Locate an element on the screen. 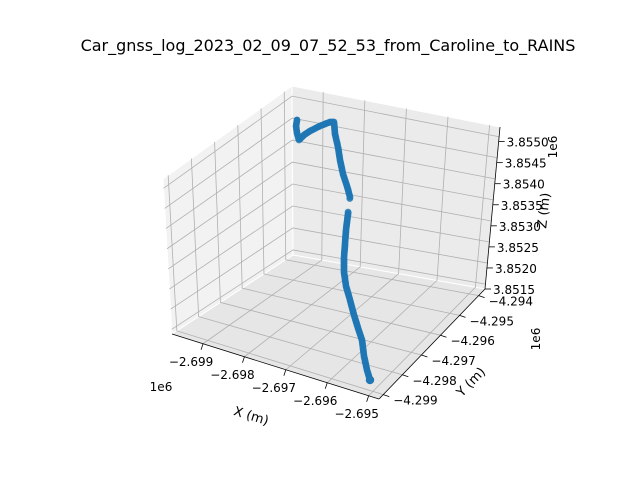 This screenshot has height=480, width=640. z-axis-label: Z (m) is located at coordinates (544, 210).